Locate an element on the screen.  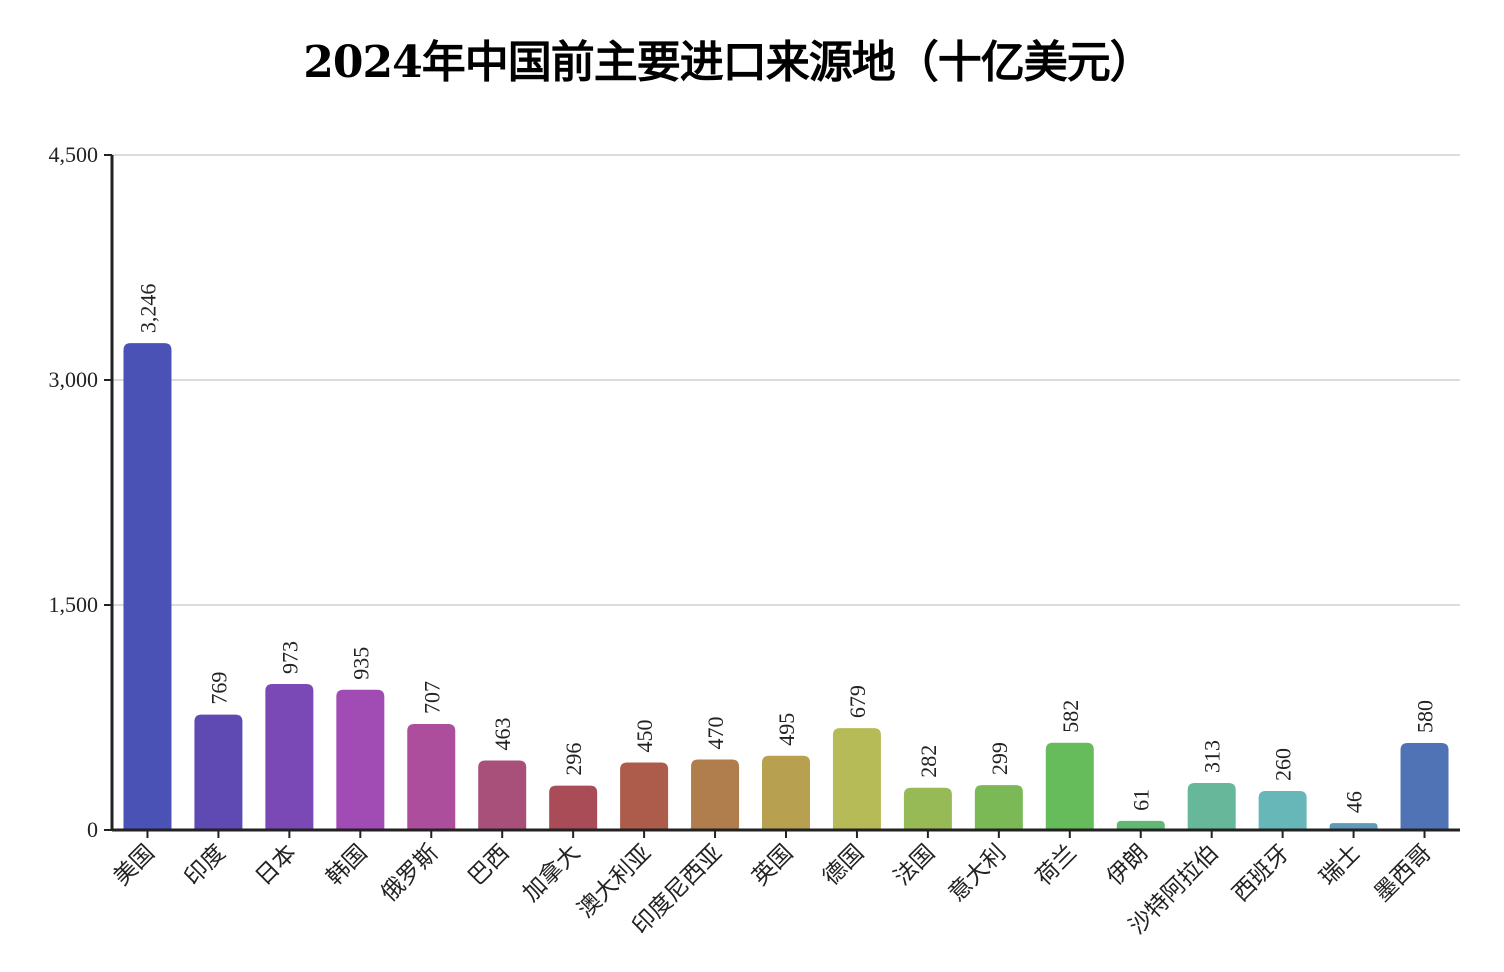
data-label: 299 is located at coordinates (999, 758).